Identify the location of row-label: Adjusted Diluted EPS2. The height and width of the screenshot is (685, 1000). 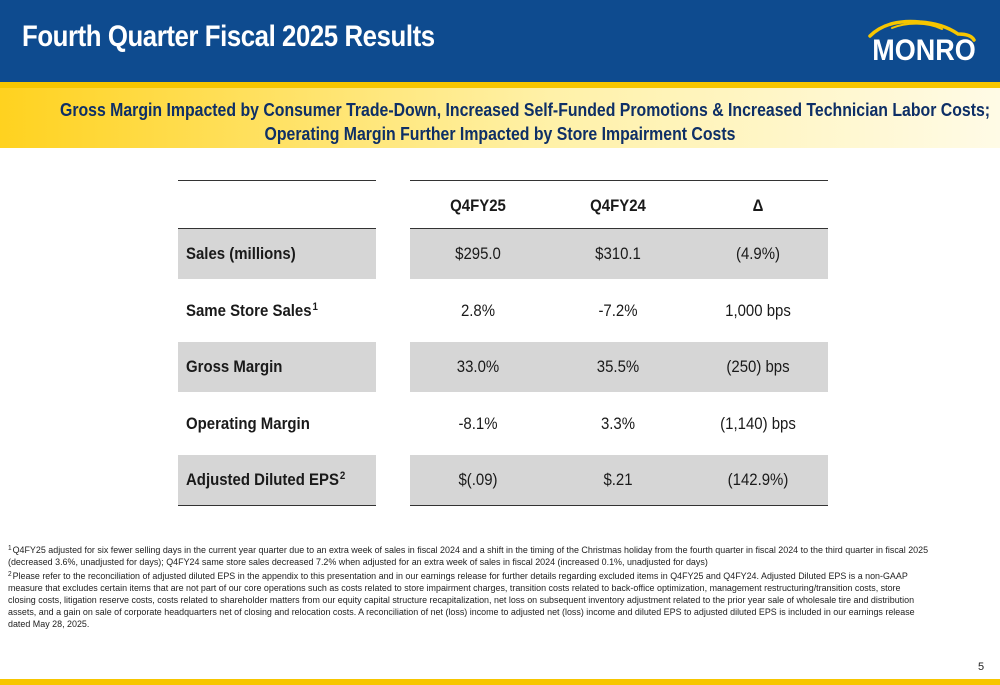
(265, 480).